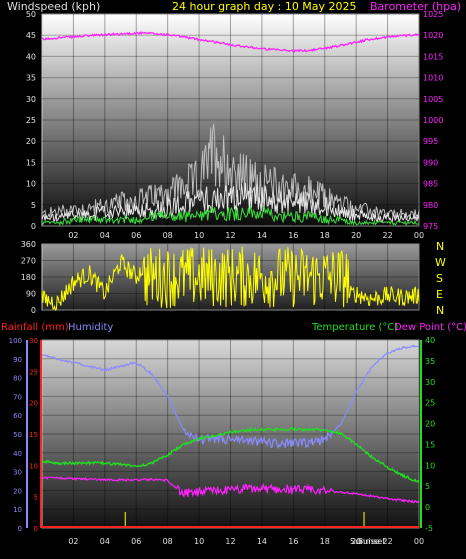 This screenshot has height=559, width=466. I want to click on windspeed-tick-label: 25, so click(31, 120).